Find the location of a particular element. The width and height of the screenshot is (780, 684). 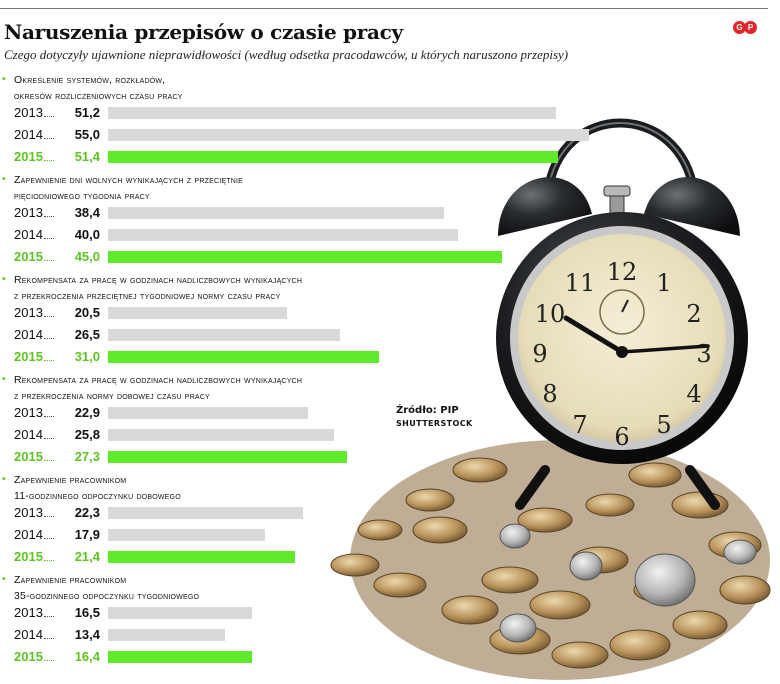

data-label: 13,4 is located at coordinates (87, 634).